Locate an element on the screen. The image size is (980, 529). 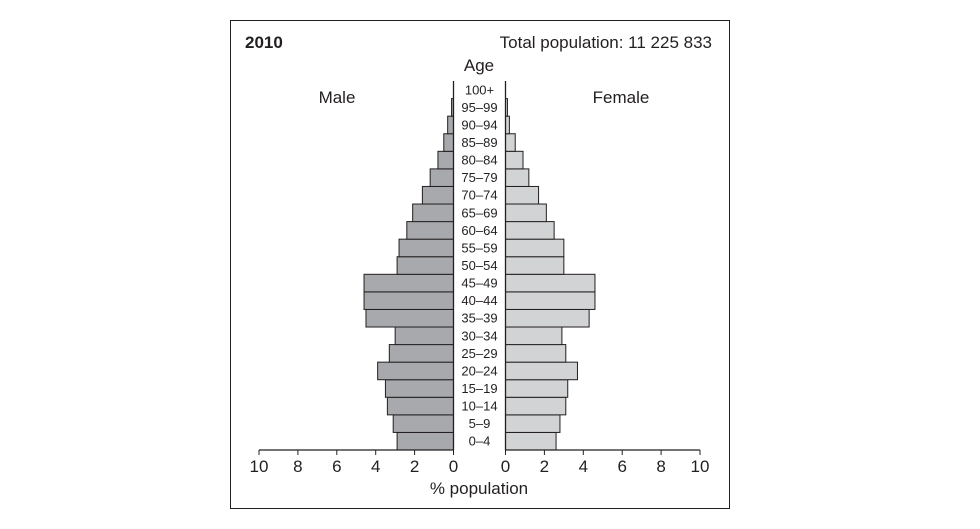
age-label: 70–74 is located at coordinates (479, 195).